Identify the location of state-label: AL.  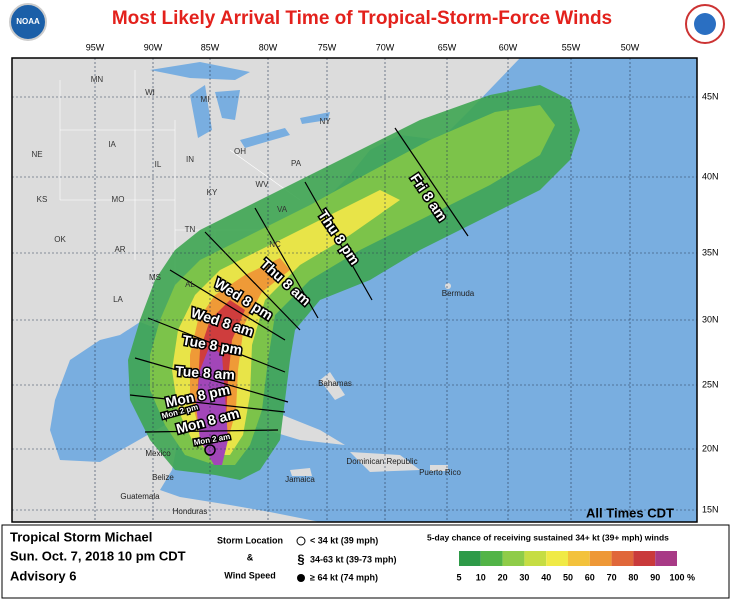
(190, 284).